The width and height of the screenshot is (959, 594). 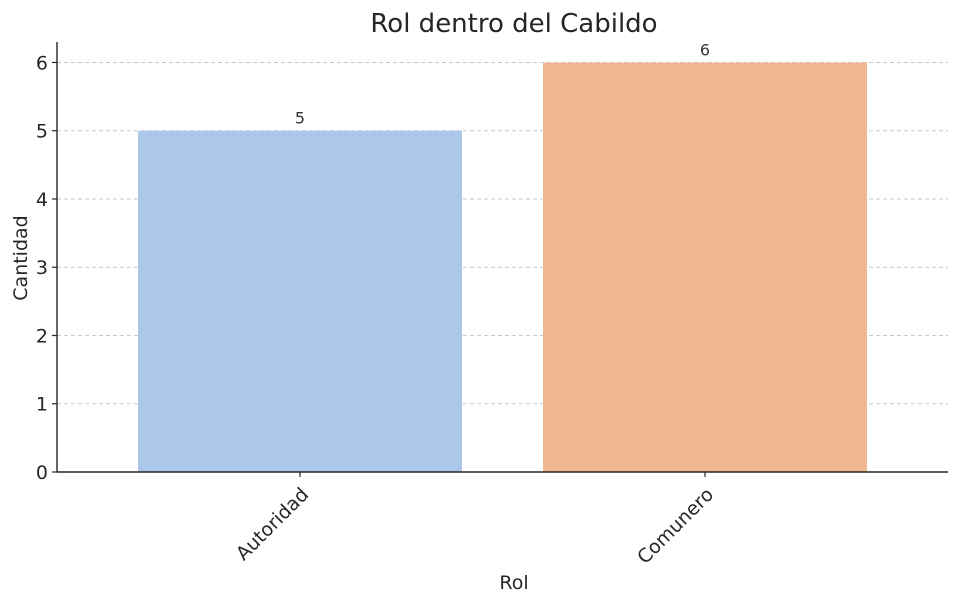 I want to click on y-tick-label: 6, so click(x=42, y=63).